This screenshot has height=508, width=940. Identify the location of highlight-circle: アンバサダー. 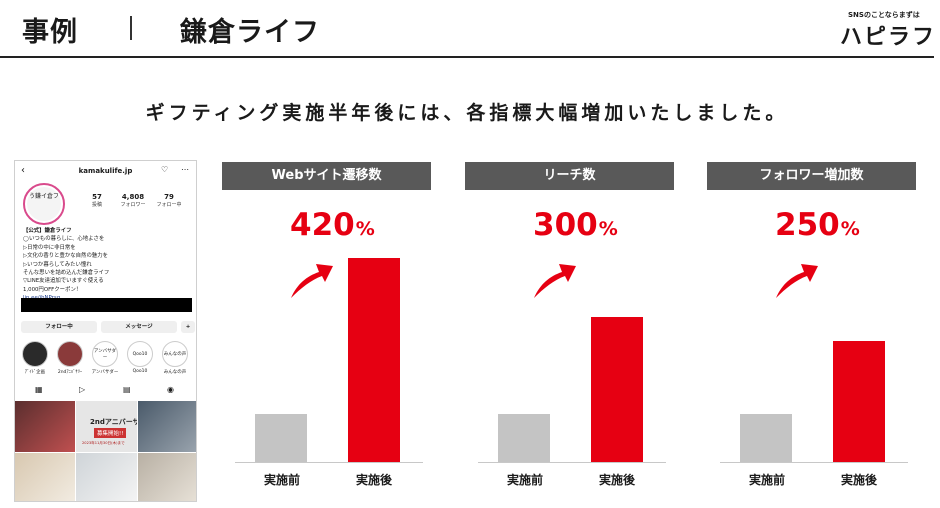
(105, 354).